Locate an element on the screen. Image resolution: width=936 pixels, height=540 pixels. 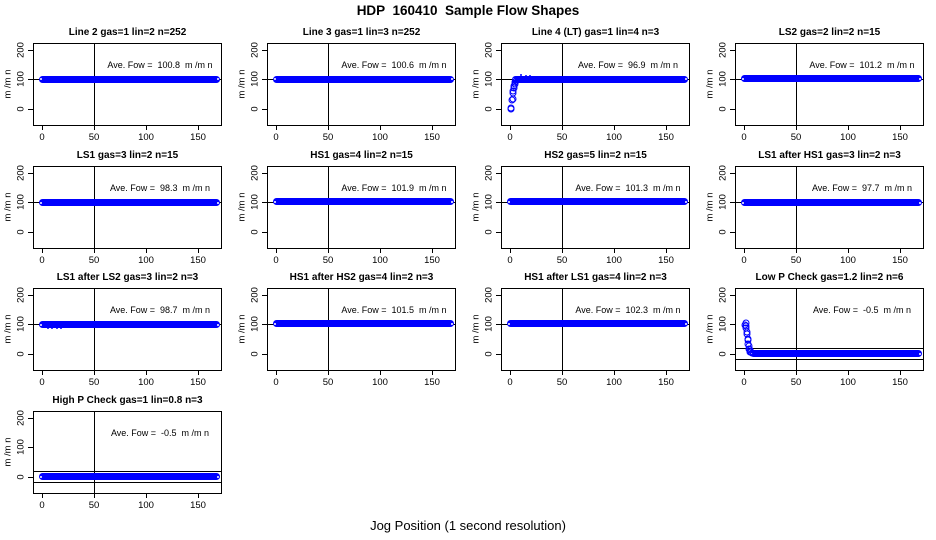
subplot-title: LS2 gas=2 lin=2 n=15 is located at coordinates (829, 32).